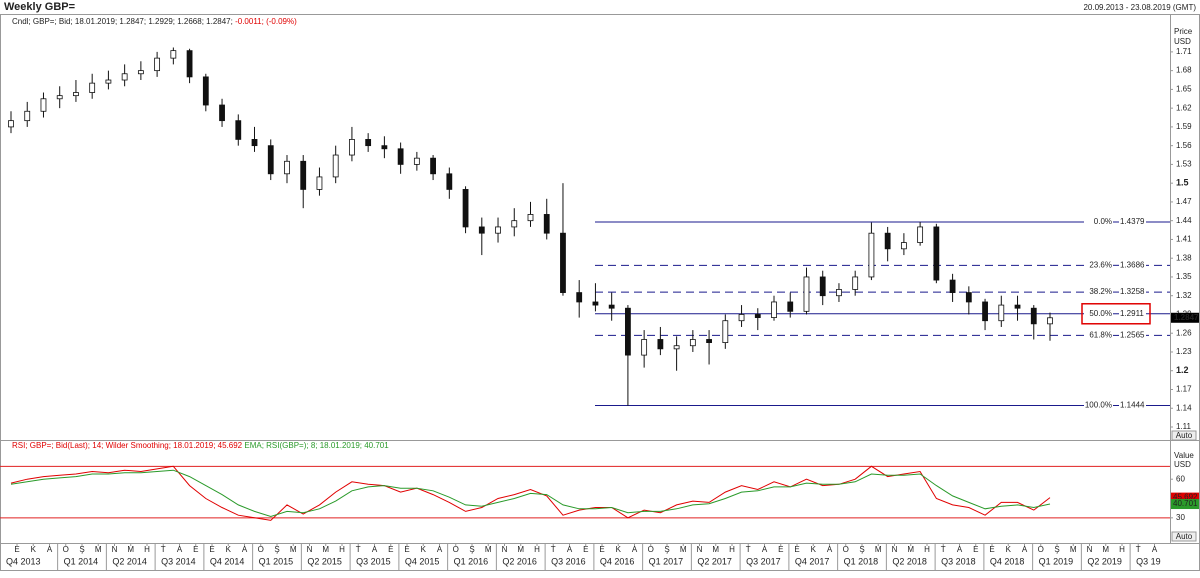  Describe the element at coordinates (1184, 332) in the screenshot. I see `y-tick-label: 1.26` at that location.